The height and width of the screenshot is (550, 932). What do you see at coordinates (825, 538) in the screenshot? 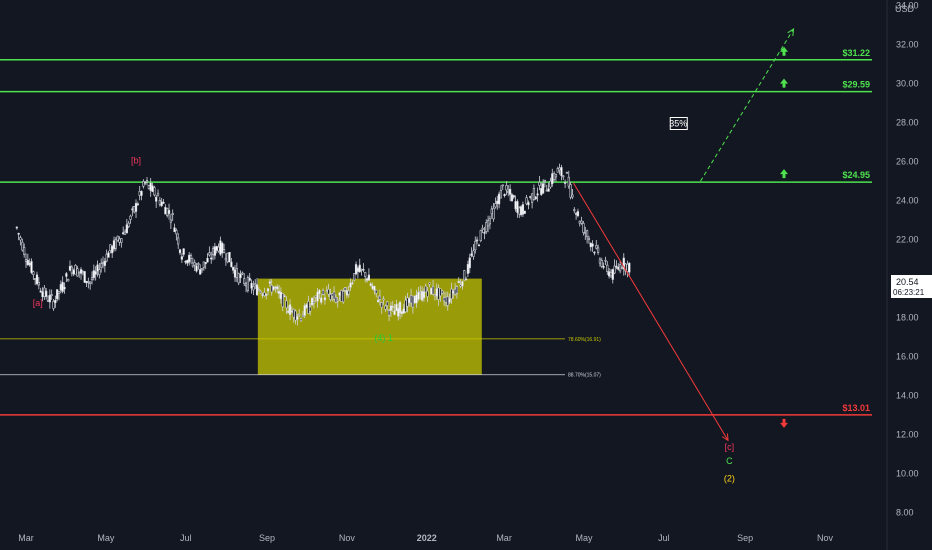
I see `time-tick-label: Nov` at bounding box center [825, 538].